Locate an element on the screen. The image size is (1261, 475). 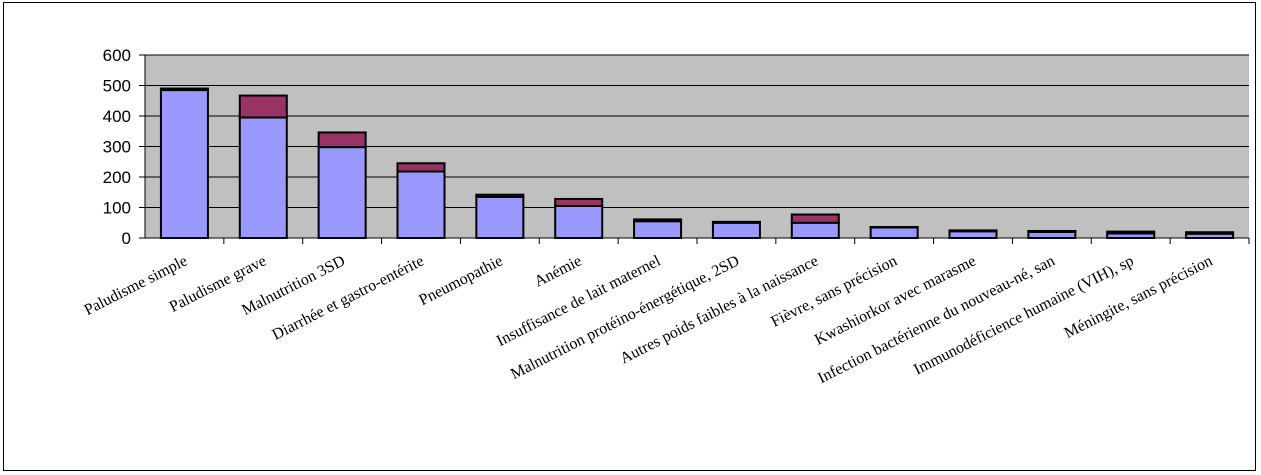
y-tick-labels: 0 100 200 300 400 500 600 is located at coordinates (117, 147).